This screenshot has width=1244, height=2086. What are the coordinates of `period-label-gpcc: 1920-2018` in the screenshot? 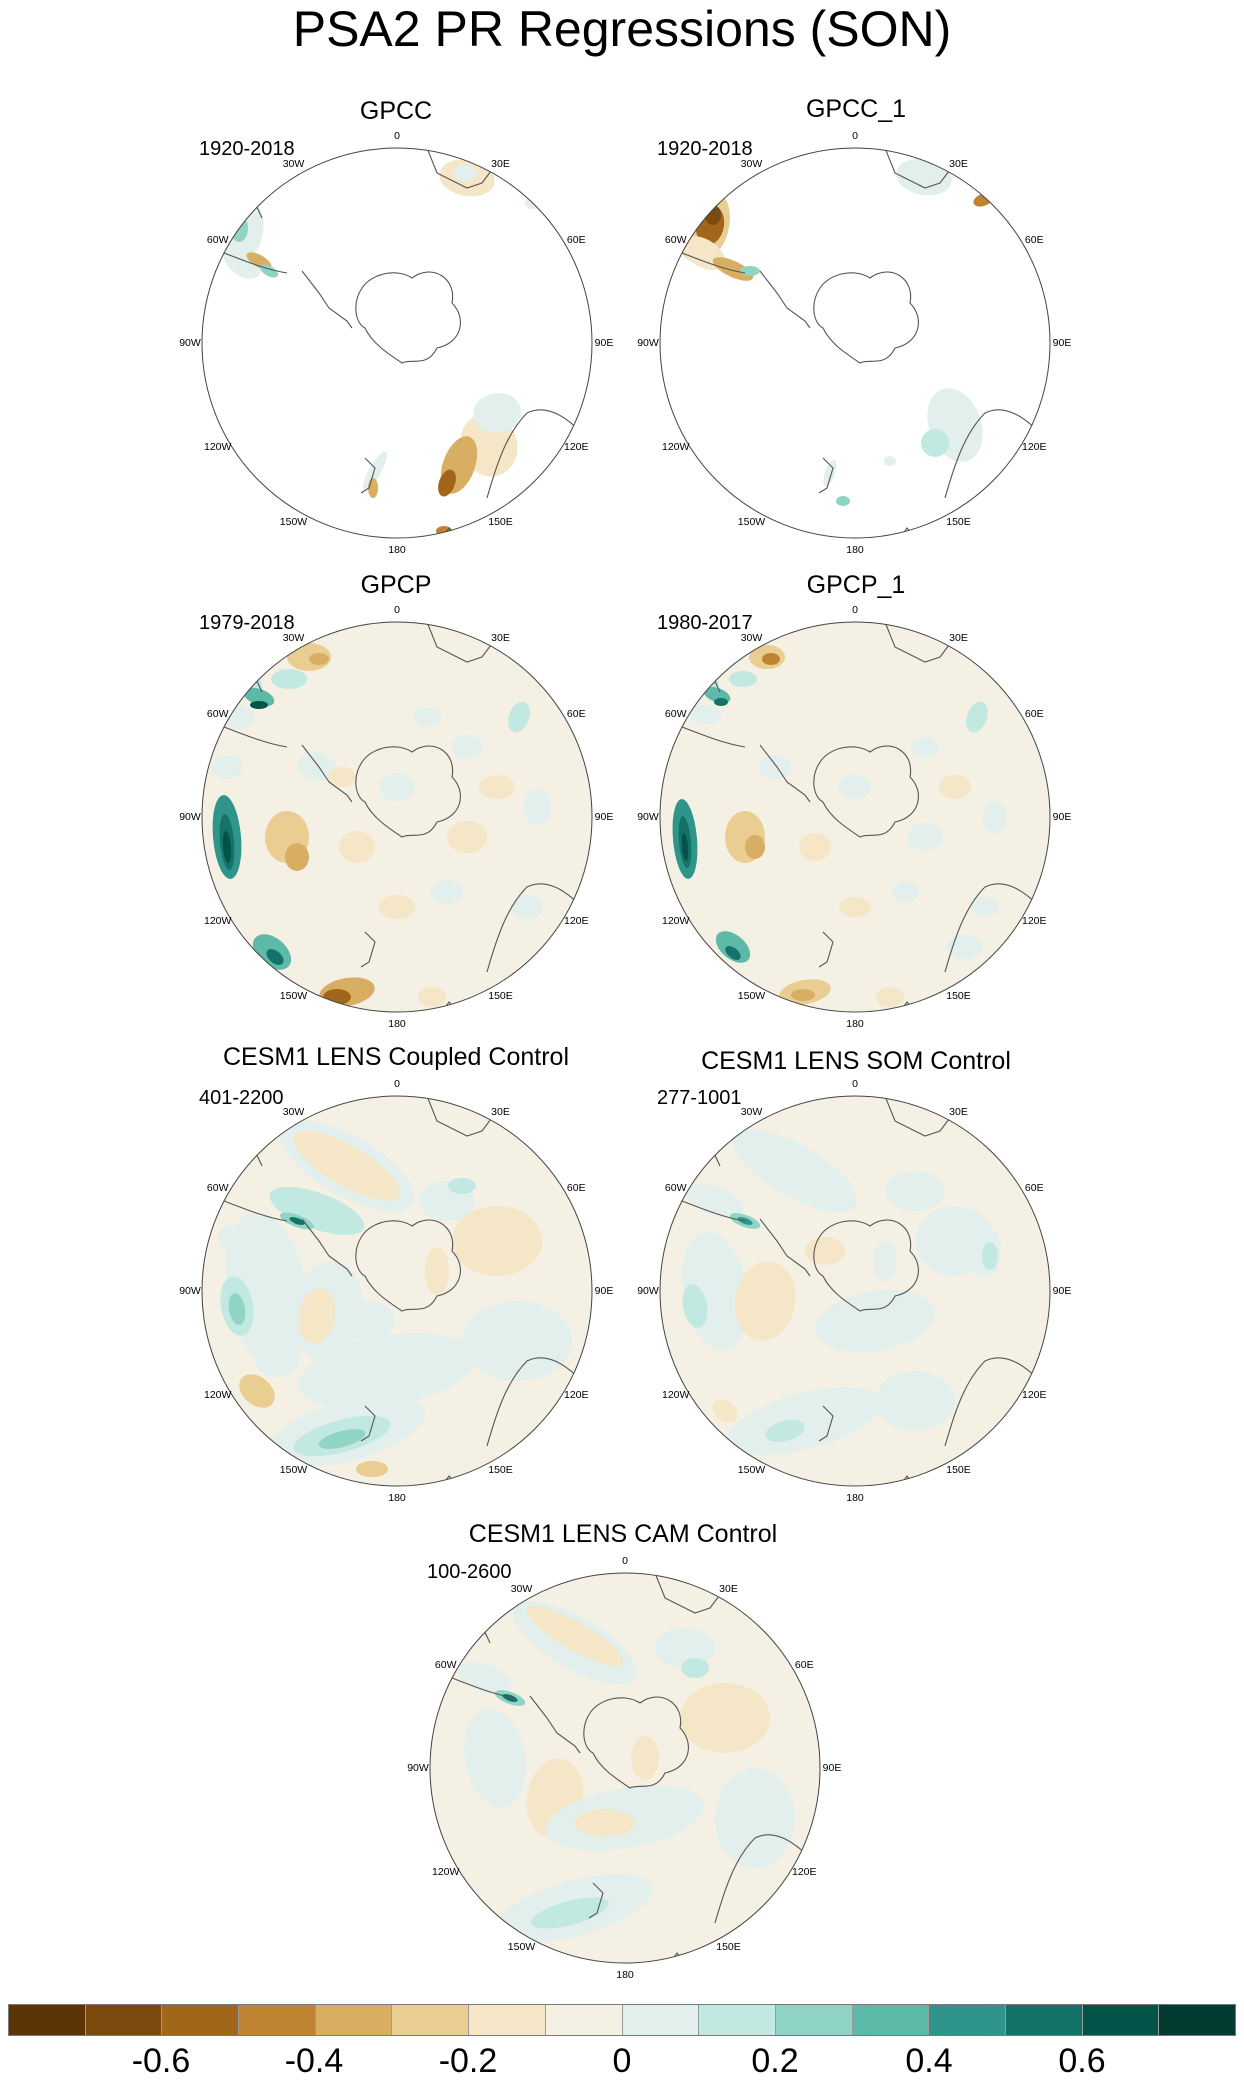 It's located at (247, 149).